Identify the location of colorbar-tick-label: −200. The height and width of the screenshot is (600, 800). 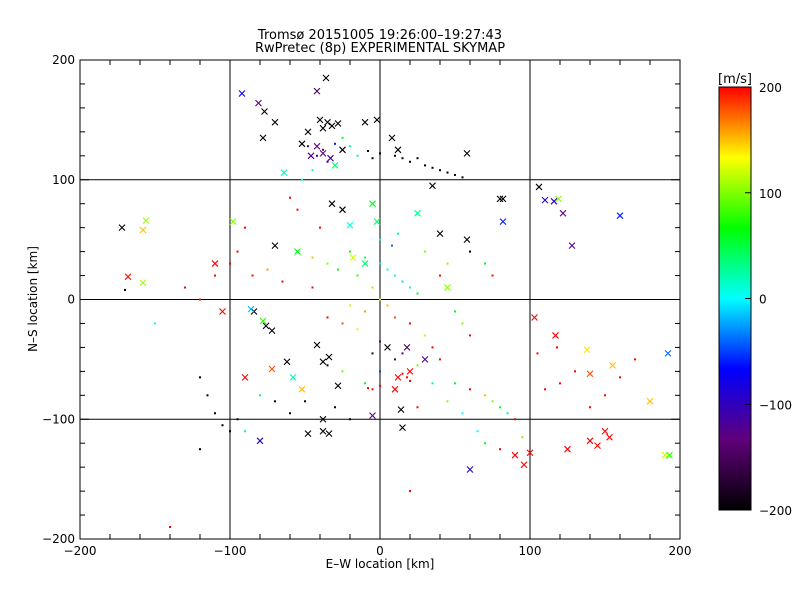
(775, 511).